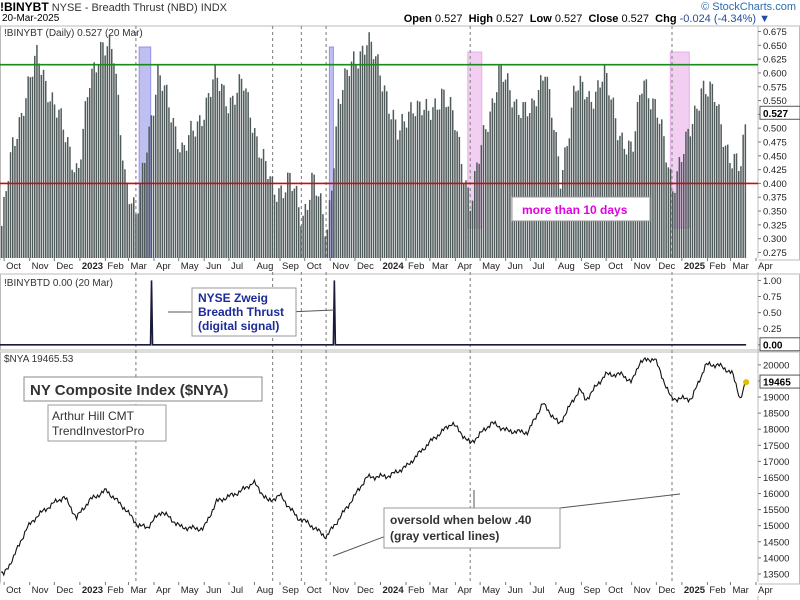 The width and height of the screenshot is (800, 600). What do you see at coordinates (213, 8) in the screenshot?
I see `exchange-label: INDX` at bounding box center [213, 8].